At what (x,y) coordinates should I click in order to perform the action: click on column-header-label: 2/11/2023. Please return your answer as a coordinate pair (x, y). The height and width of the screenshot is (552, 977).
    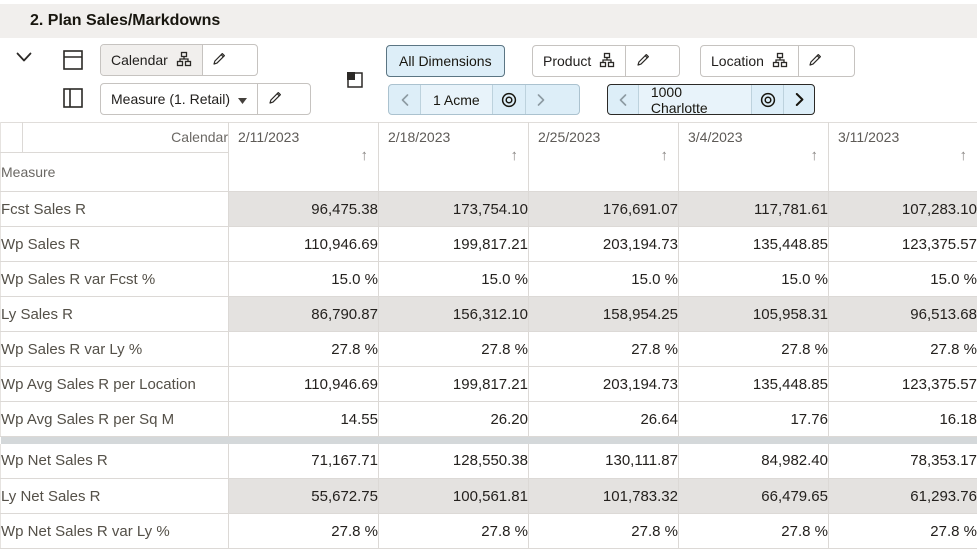
    Looking at the image, I should click on (303, 137).